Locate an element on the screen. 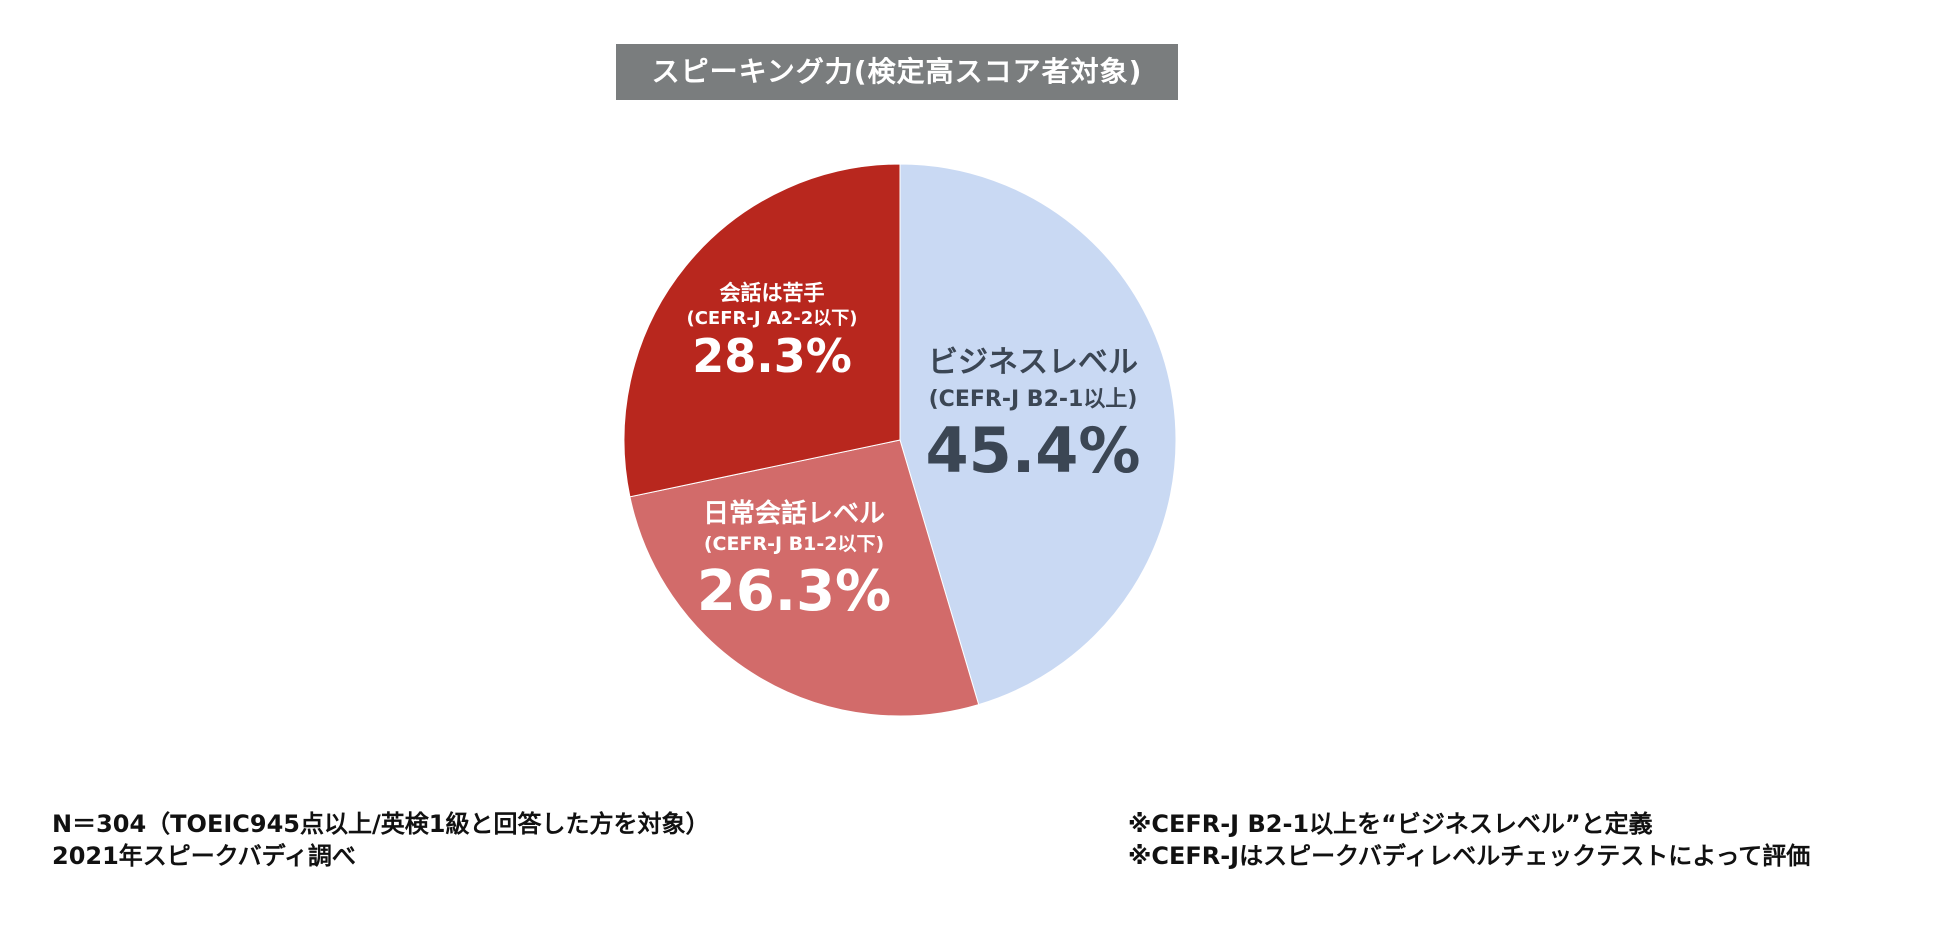 The height and width of the screenshot is (936, 1950). survey-source-note: 2021年スピークバディ調べ is located at coordinates (204, 856).